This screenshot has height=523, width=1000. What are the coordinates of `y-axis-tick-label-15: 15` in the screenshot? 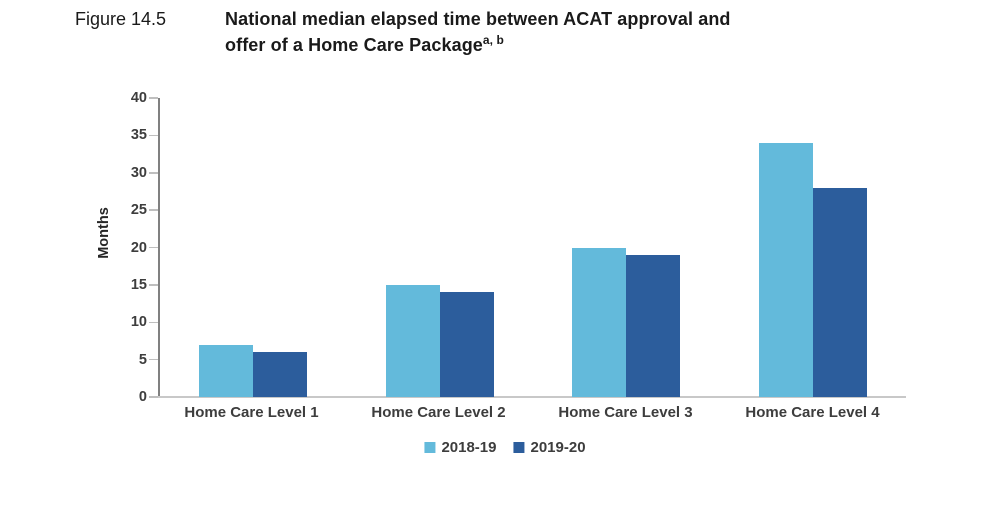 It's located at (138, 284).